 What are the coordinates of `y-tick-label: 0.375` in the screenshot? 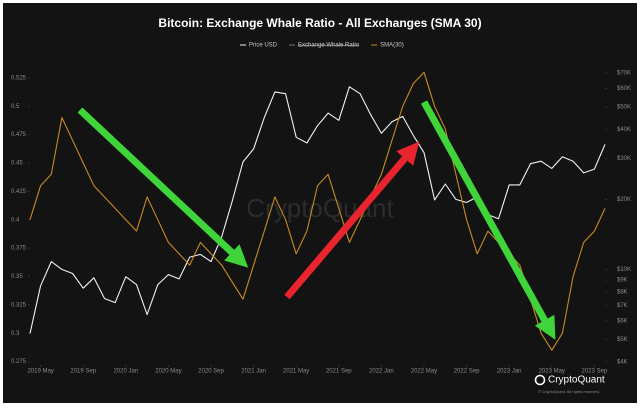 It's located at (19, 249).